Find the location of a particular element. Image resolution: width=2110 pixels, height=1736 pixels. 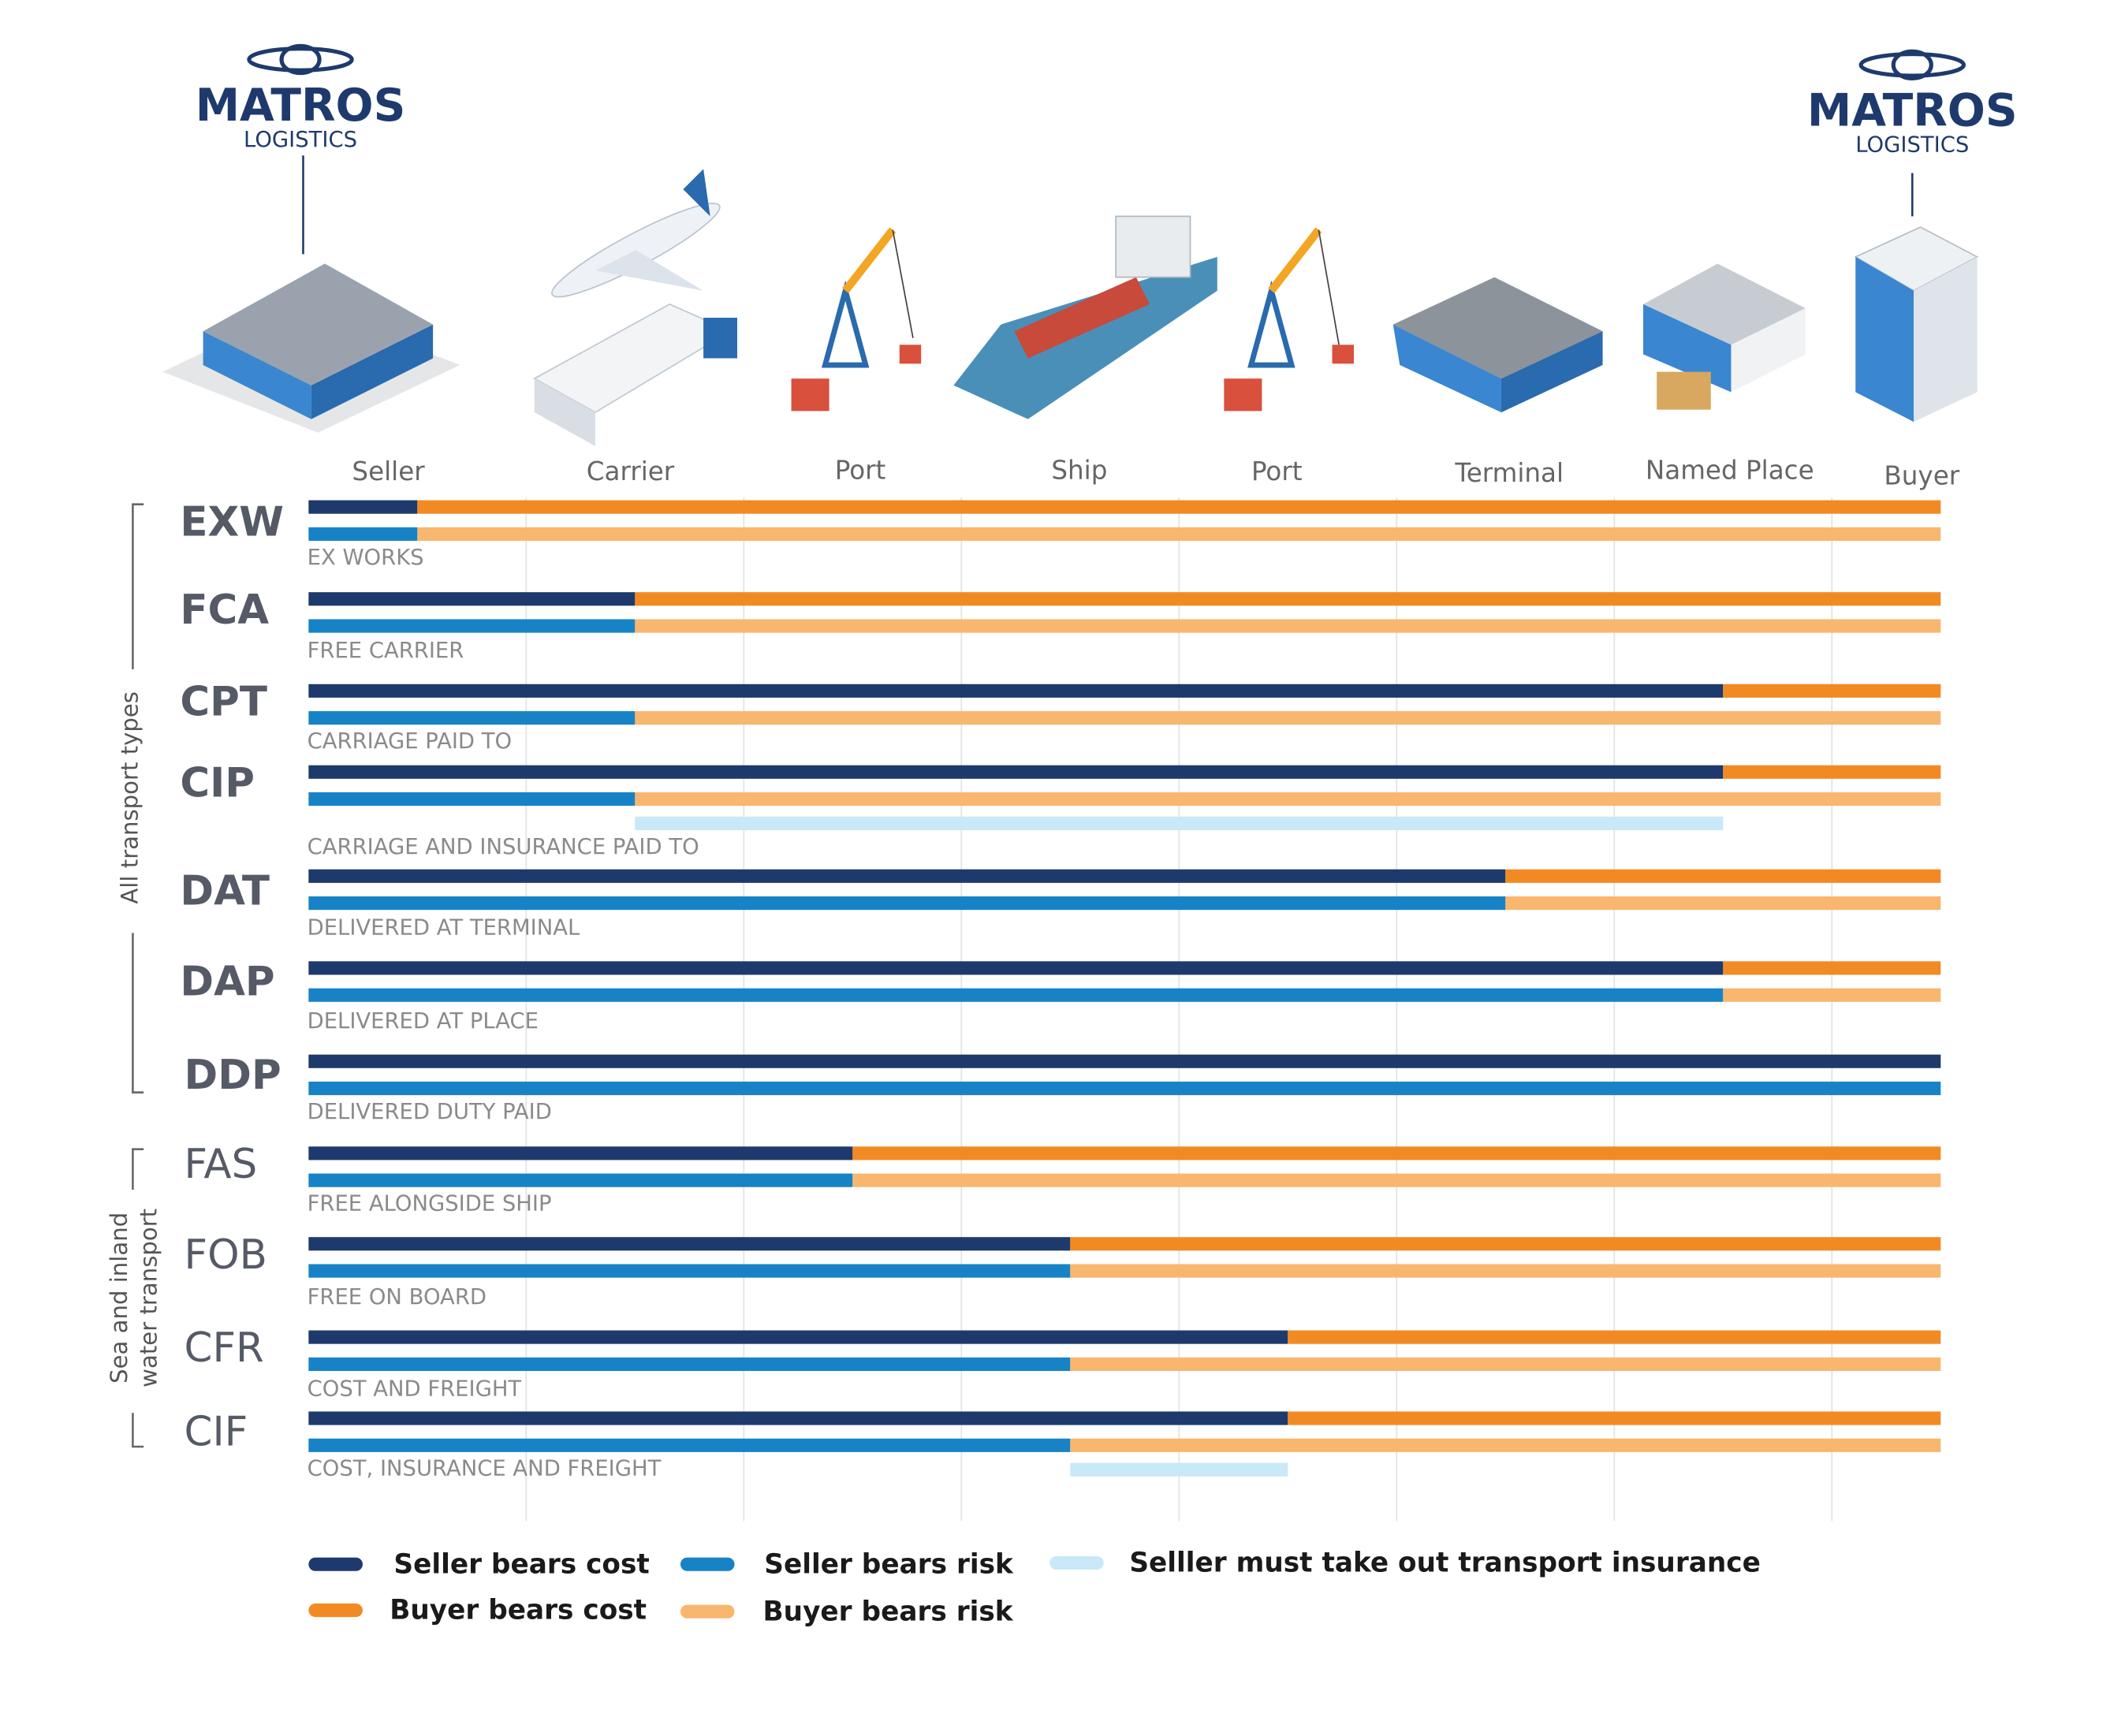

truck-cab is located at coordinates (720, 338).